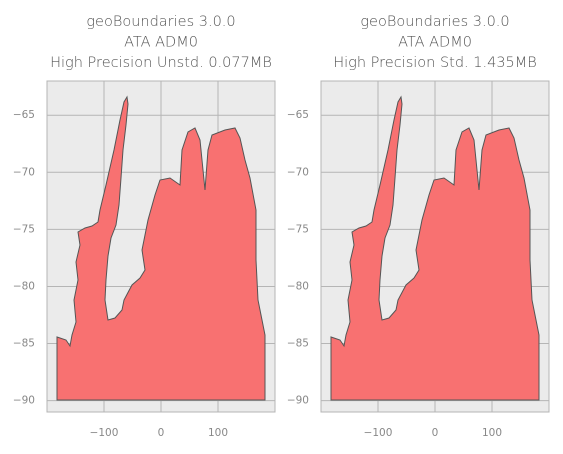 This screenshot has width=563, height=454. I want to click on chart-title: High Precision Unstd. 0.077MB, so click(161, 63).